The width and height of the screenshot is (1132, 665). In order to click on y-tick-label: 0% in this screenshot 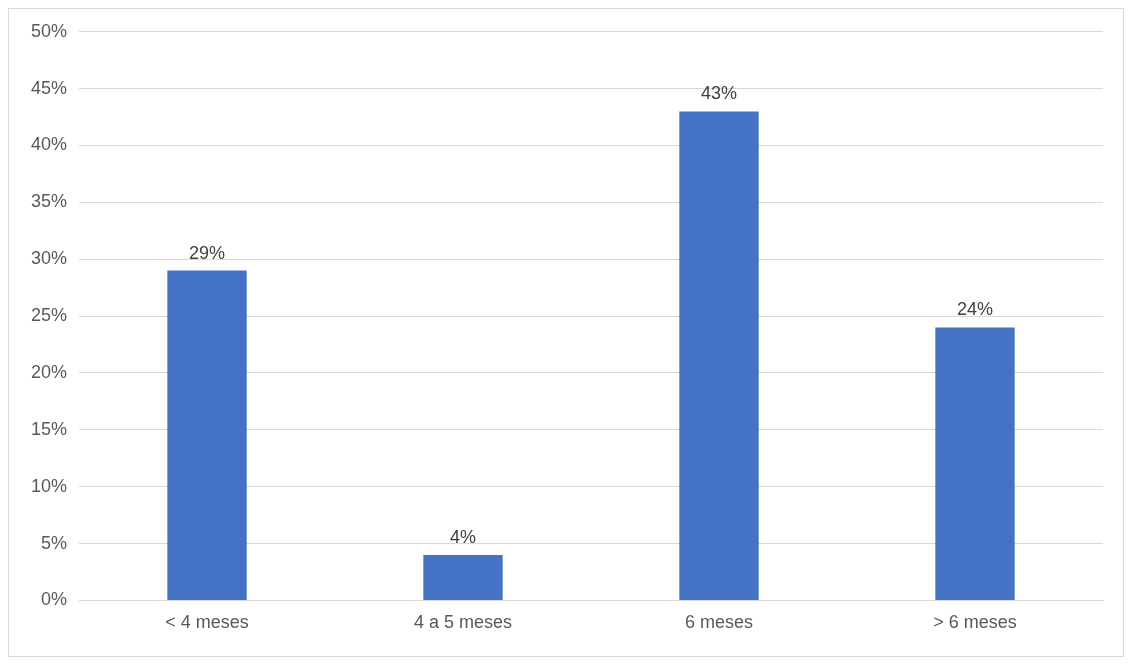, I will do `click(54, 599)`.